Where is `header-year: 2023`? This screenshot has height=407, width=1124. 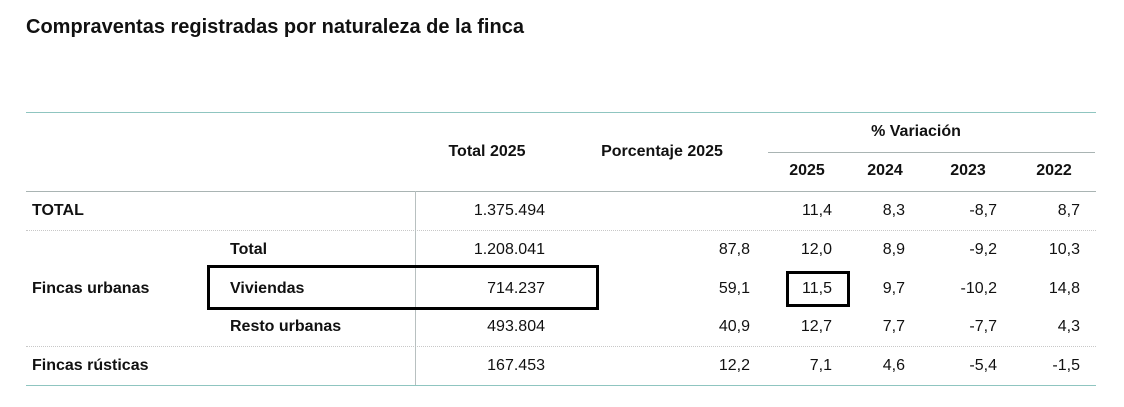 header-year: 2023 is located at coordinates (968, 170).